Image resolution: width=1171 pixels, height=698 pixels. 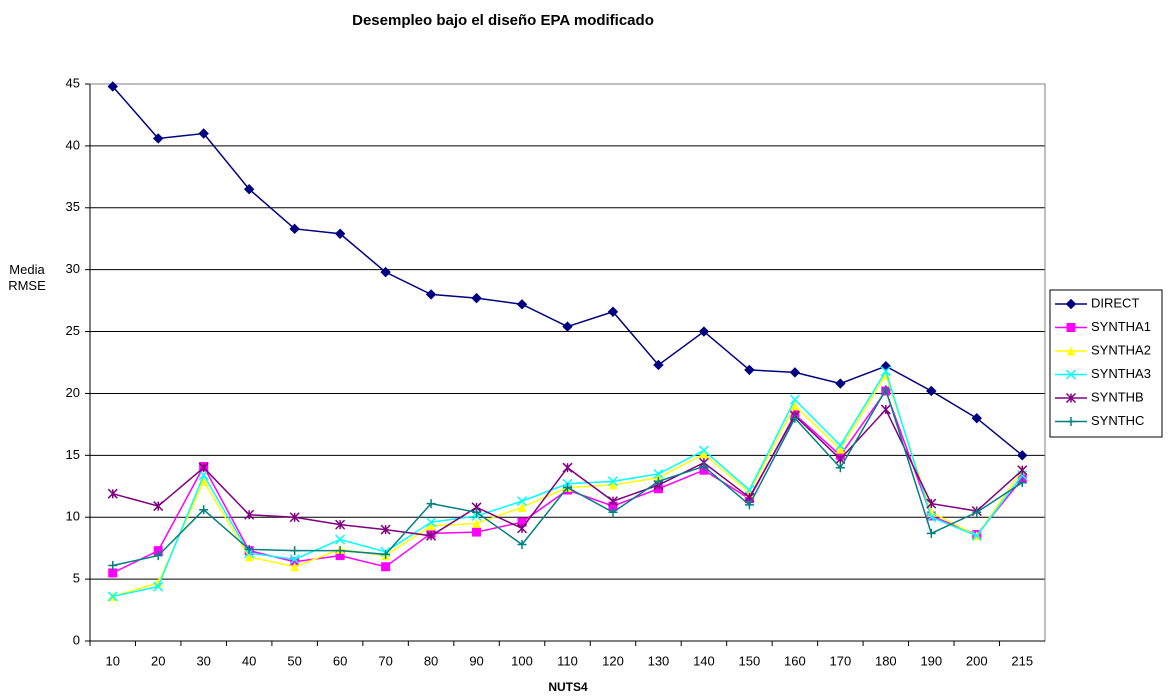 What do you see at coordinates (568, 687) in the screenshot?
I see `x-axis-label: NUTS4` at bounding box center [568, 687].